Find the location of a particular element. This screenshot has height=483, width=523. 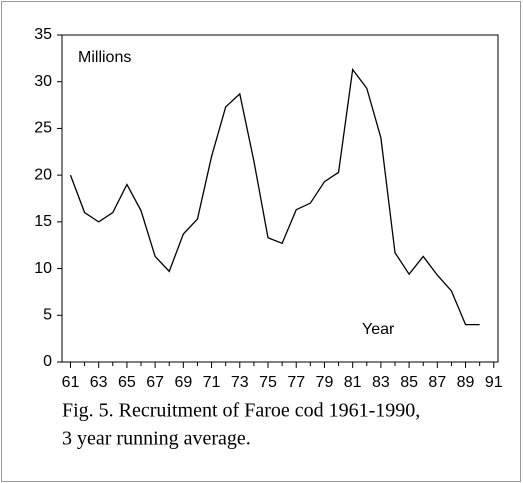

y-tick-label: 30 is located at coordinates (43, 81).